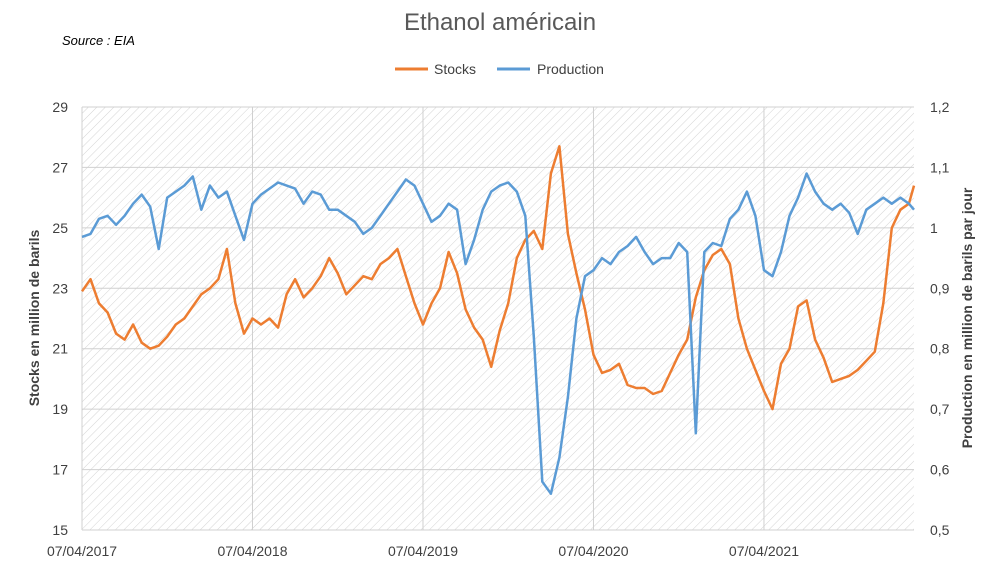 The height and width of the screenshot is (562, 1000). I want to click on right-tick-label: 1,2, so click(940, 107).